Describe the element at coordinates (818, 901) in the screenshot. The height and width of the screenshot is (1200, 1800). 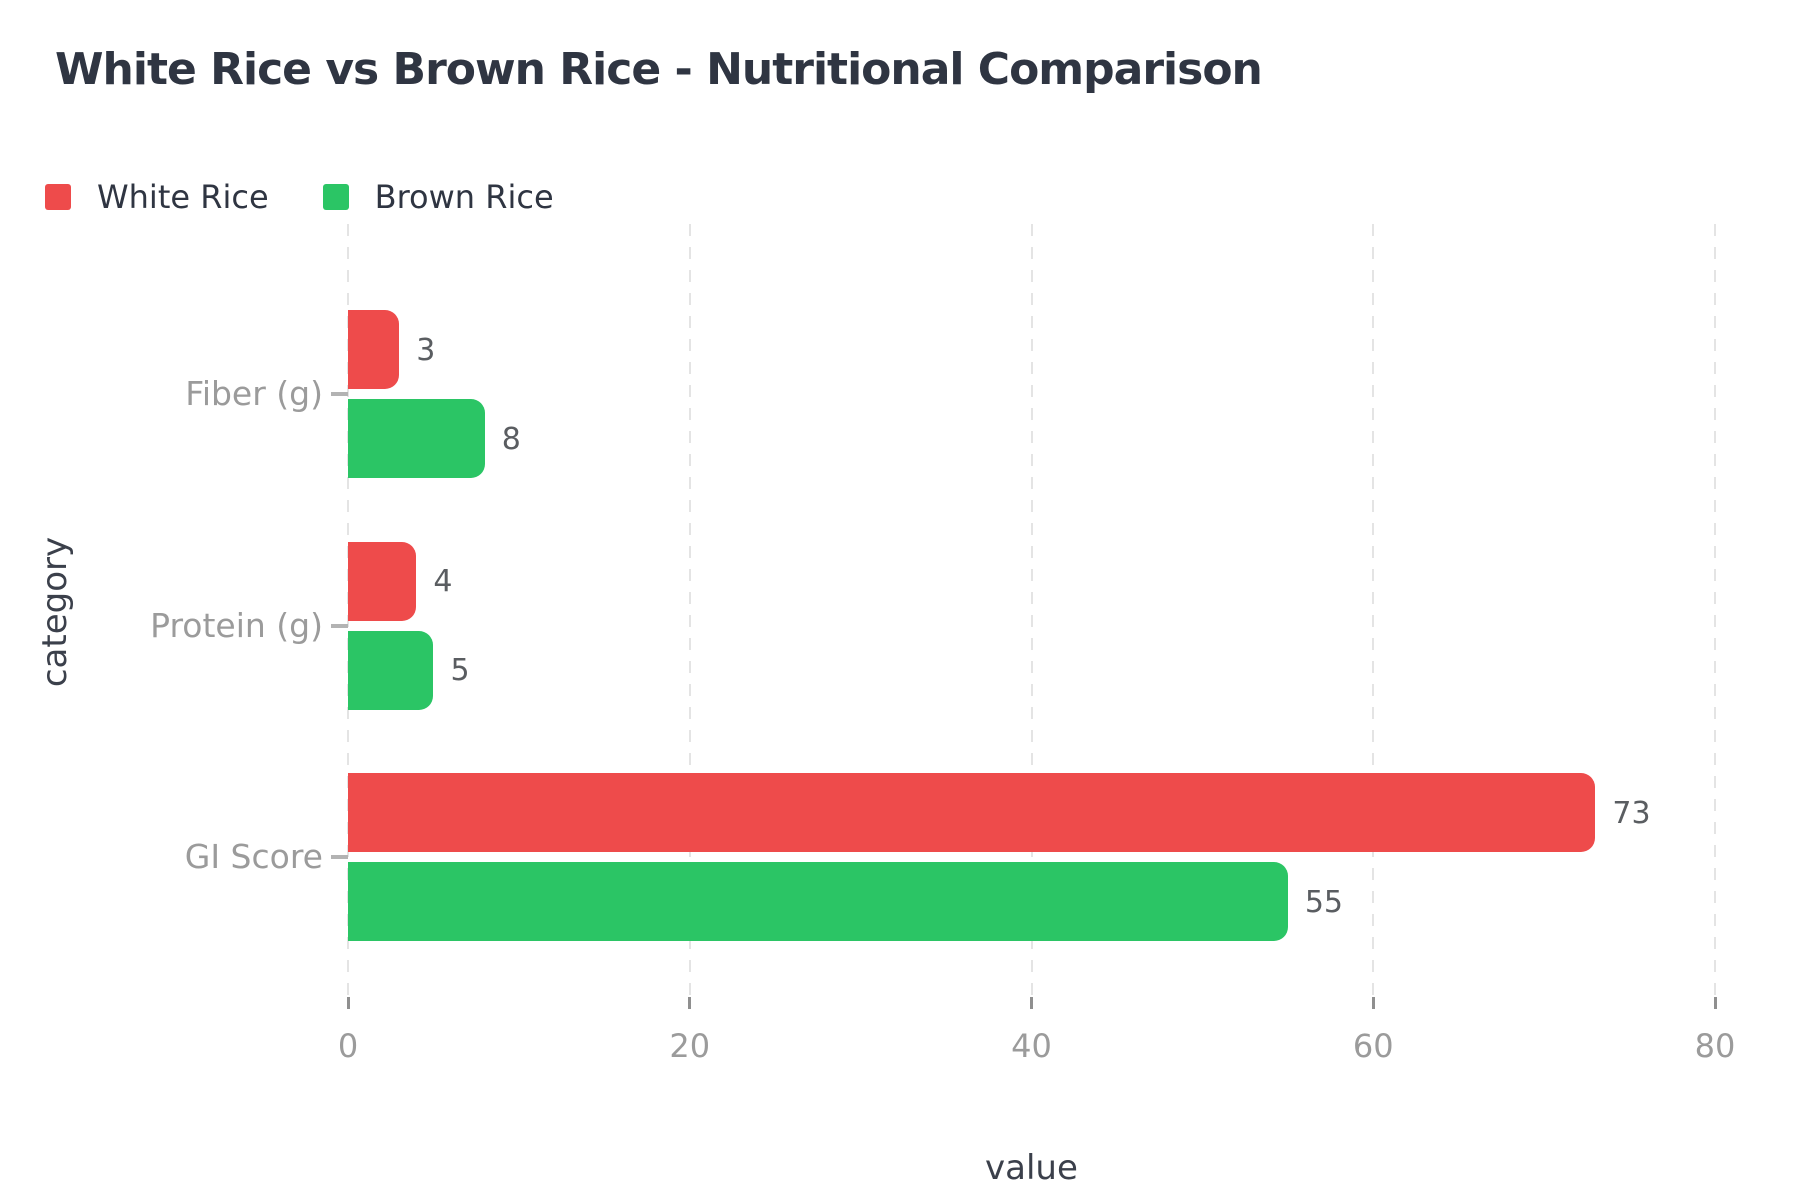
I see `bar-brown-rice-gi-score` at that location.